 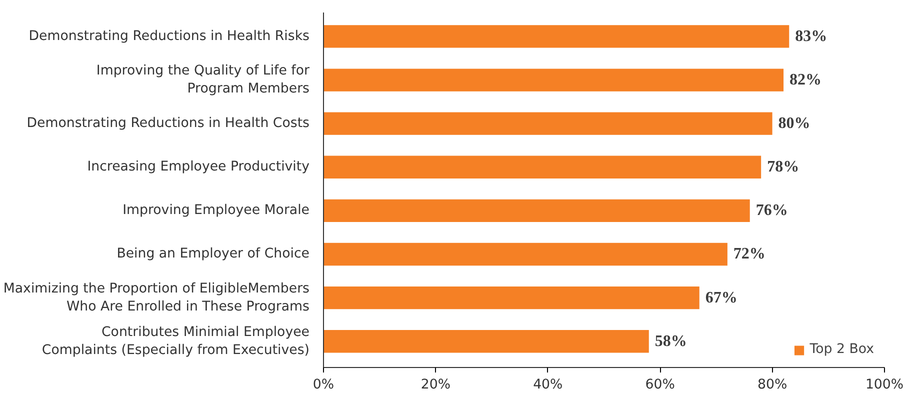 I want to click on data-label: 83%, so click(x=811, y=36).